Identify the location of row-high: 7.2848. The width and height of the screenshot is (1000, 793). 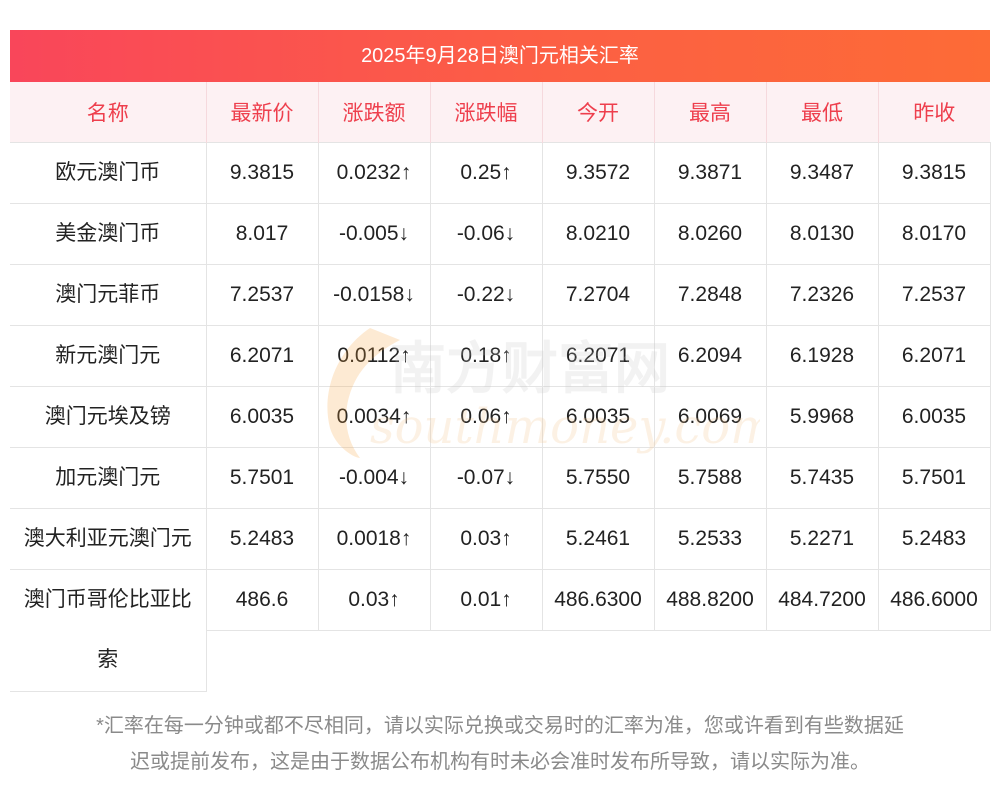
(710, 295).